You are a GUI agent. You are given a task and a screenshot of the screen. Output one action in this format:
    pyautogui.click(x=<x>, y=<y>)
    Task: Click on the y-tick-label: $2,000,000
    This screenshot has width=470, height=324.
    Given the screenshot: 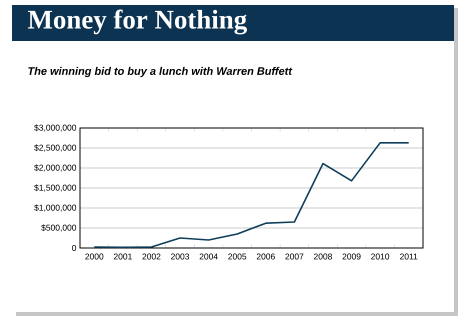 What is the action you would take?
    pyautogui.click(x=55, y=168)
    